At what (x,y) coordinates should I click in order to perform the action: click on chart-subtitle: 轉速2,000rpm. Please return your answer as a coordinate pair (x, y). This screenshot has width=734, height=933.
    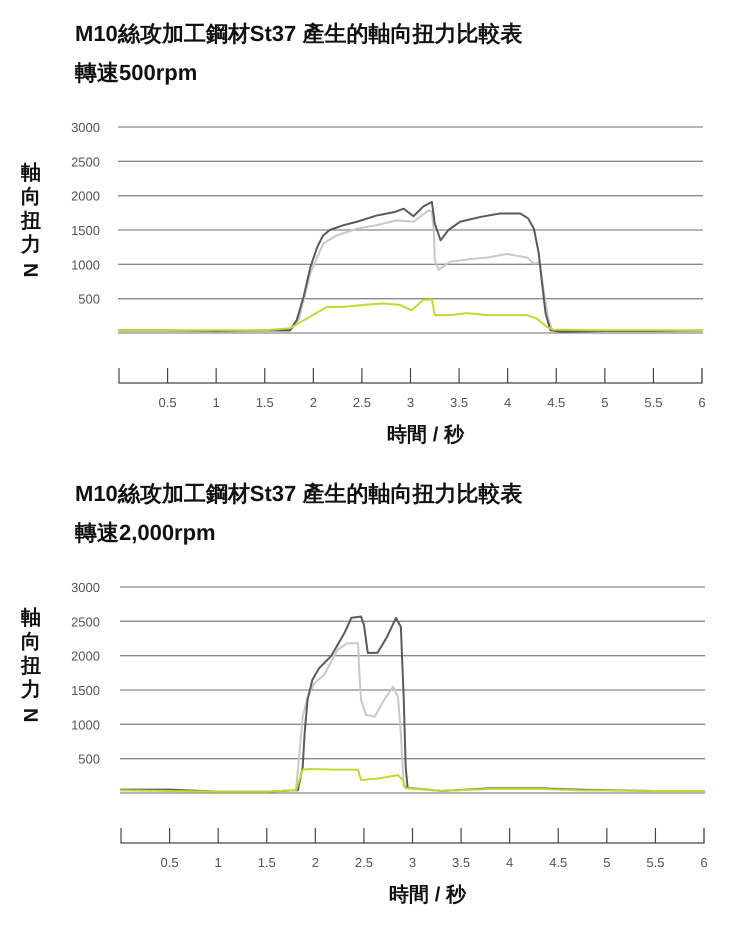
    Looking at the image, I should click on (145, 532).